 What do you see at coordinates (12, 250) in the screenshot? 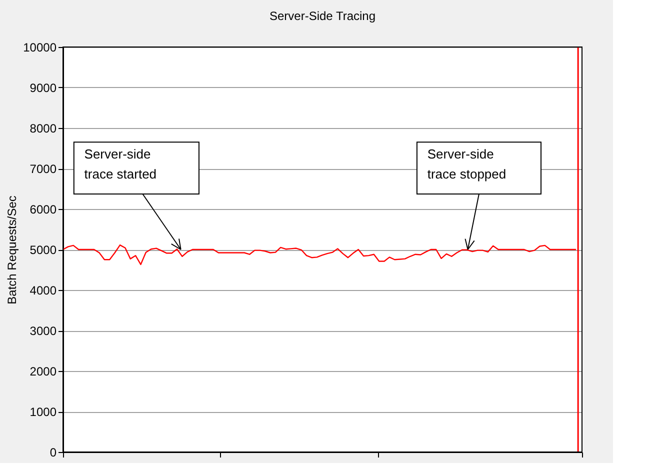
I see `y-axis-title: Batch Requests/Sec` at bounding box center [12, 250].